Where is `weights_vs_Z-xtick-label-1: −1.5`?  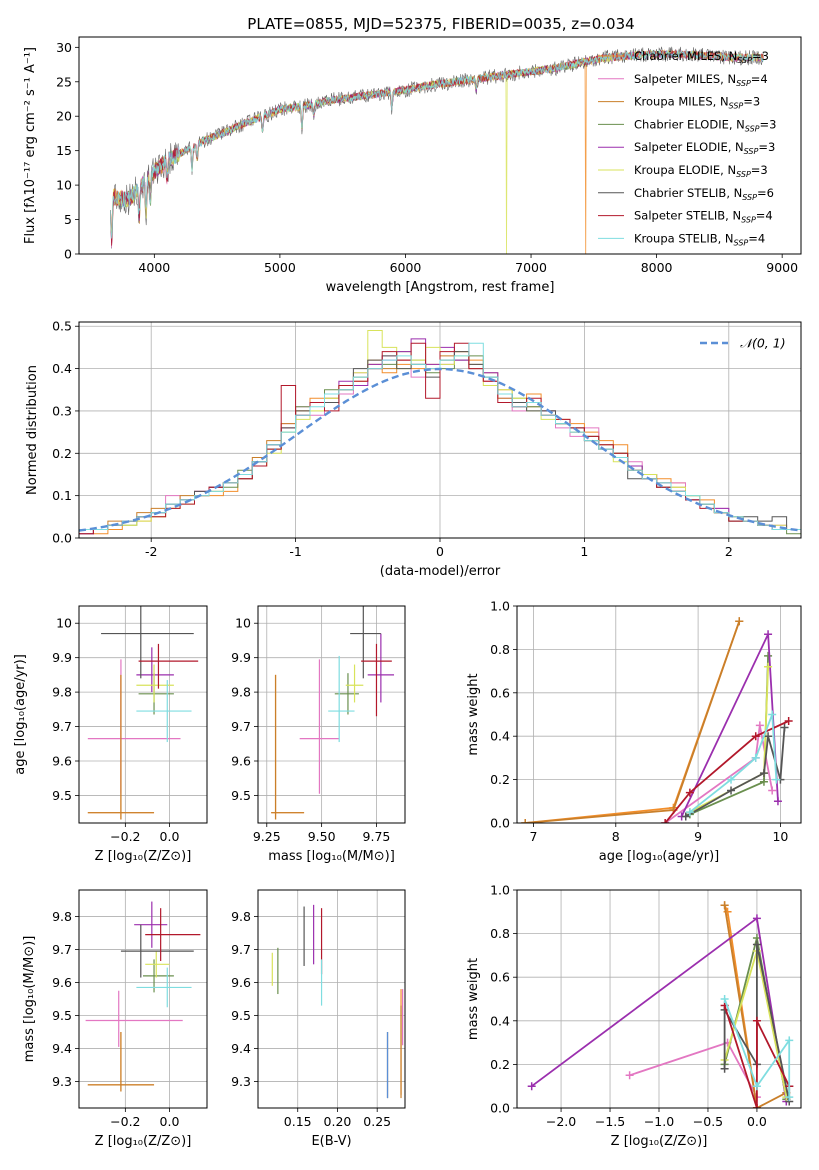 weights_vs_Z-xtick-label-1: −1.5 is located at coordinates (610, 1121).